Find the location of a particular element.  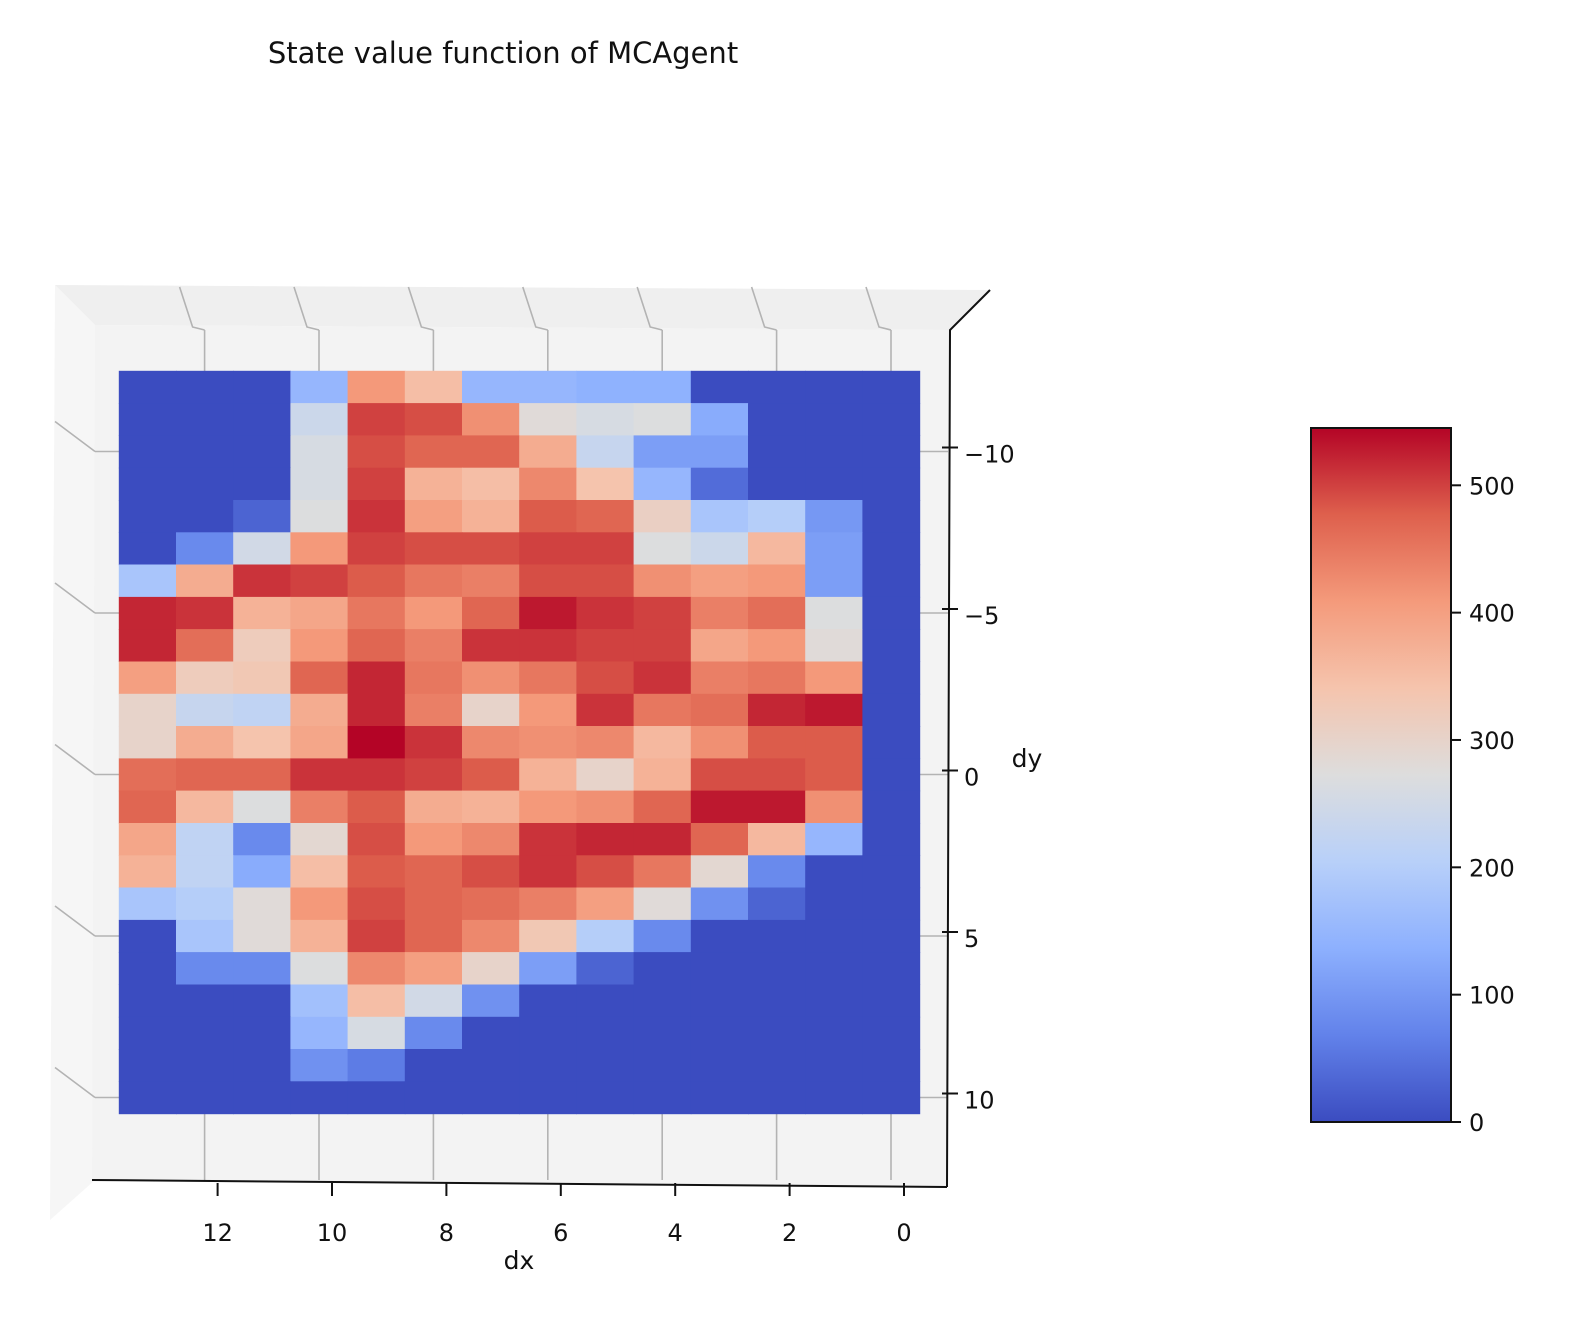

y-tick-label: 5 is located at coordinates (971, 939).